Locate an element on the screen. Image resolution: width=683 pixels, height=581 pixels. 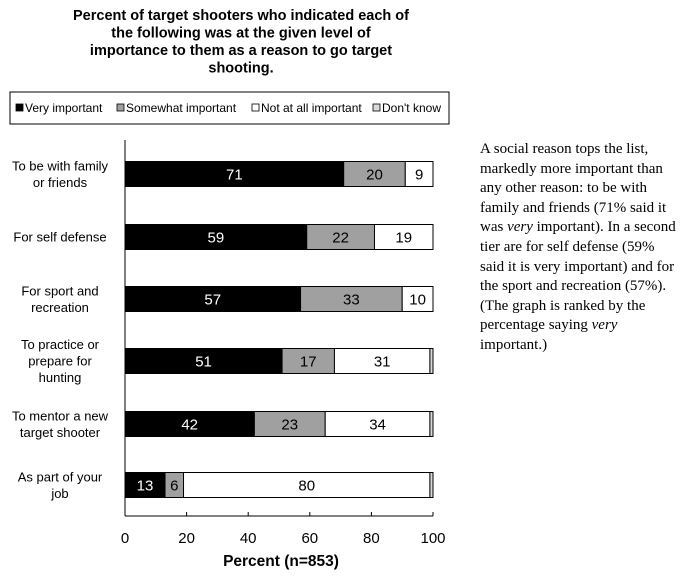
category-label: To be with family is located at coordinates (60, 165).